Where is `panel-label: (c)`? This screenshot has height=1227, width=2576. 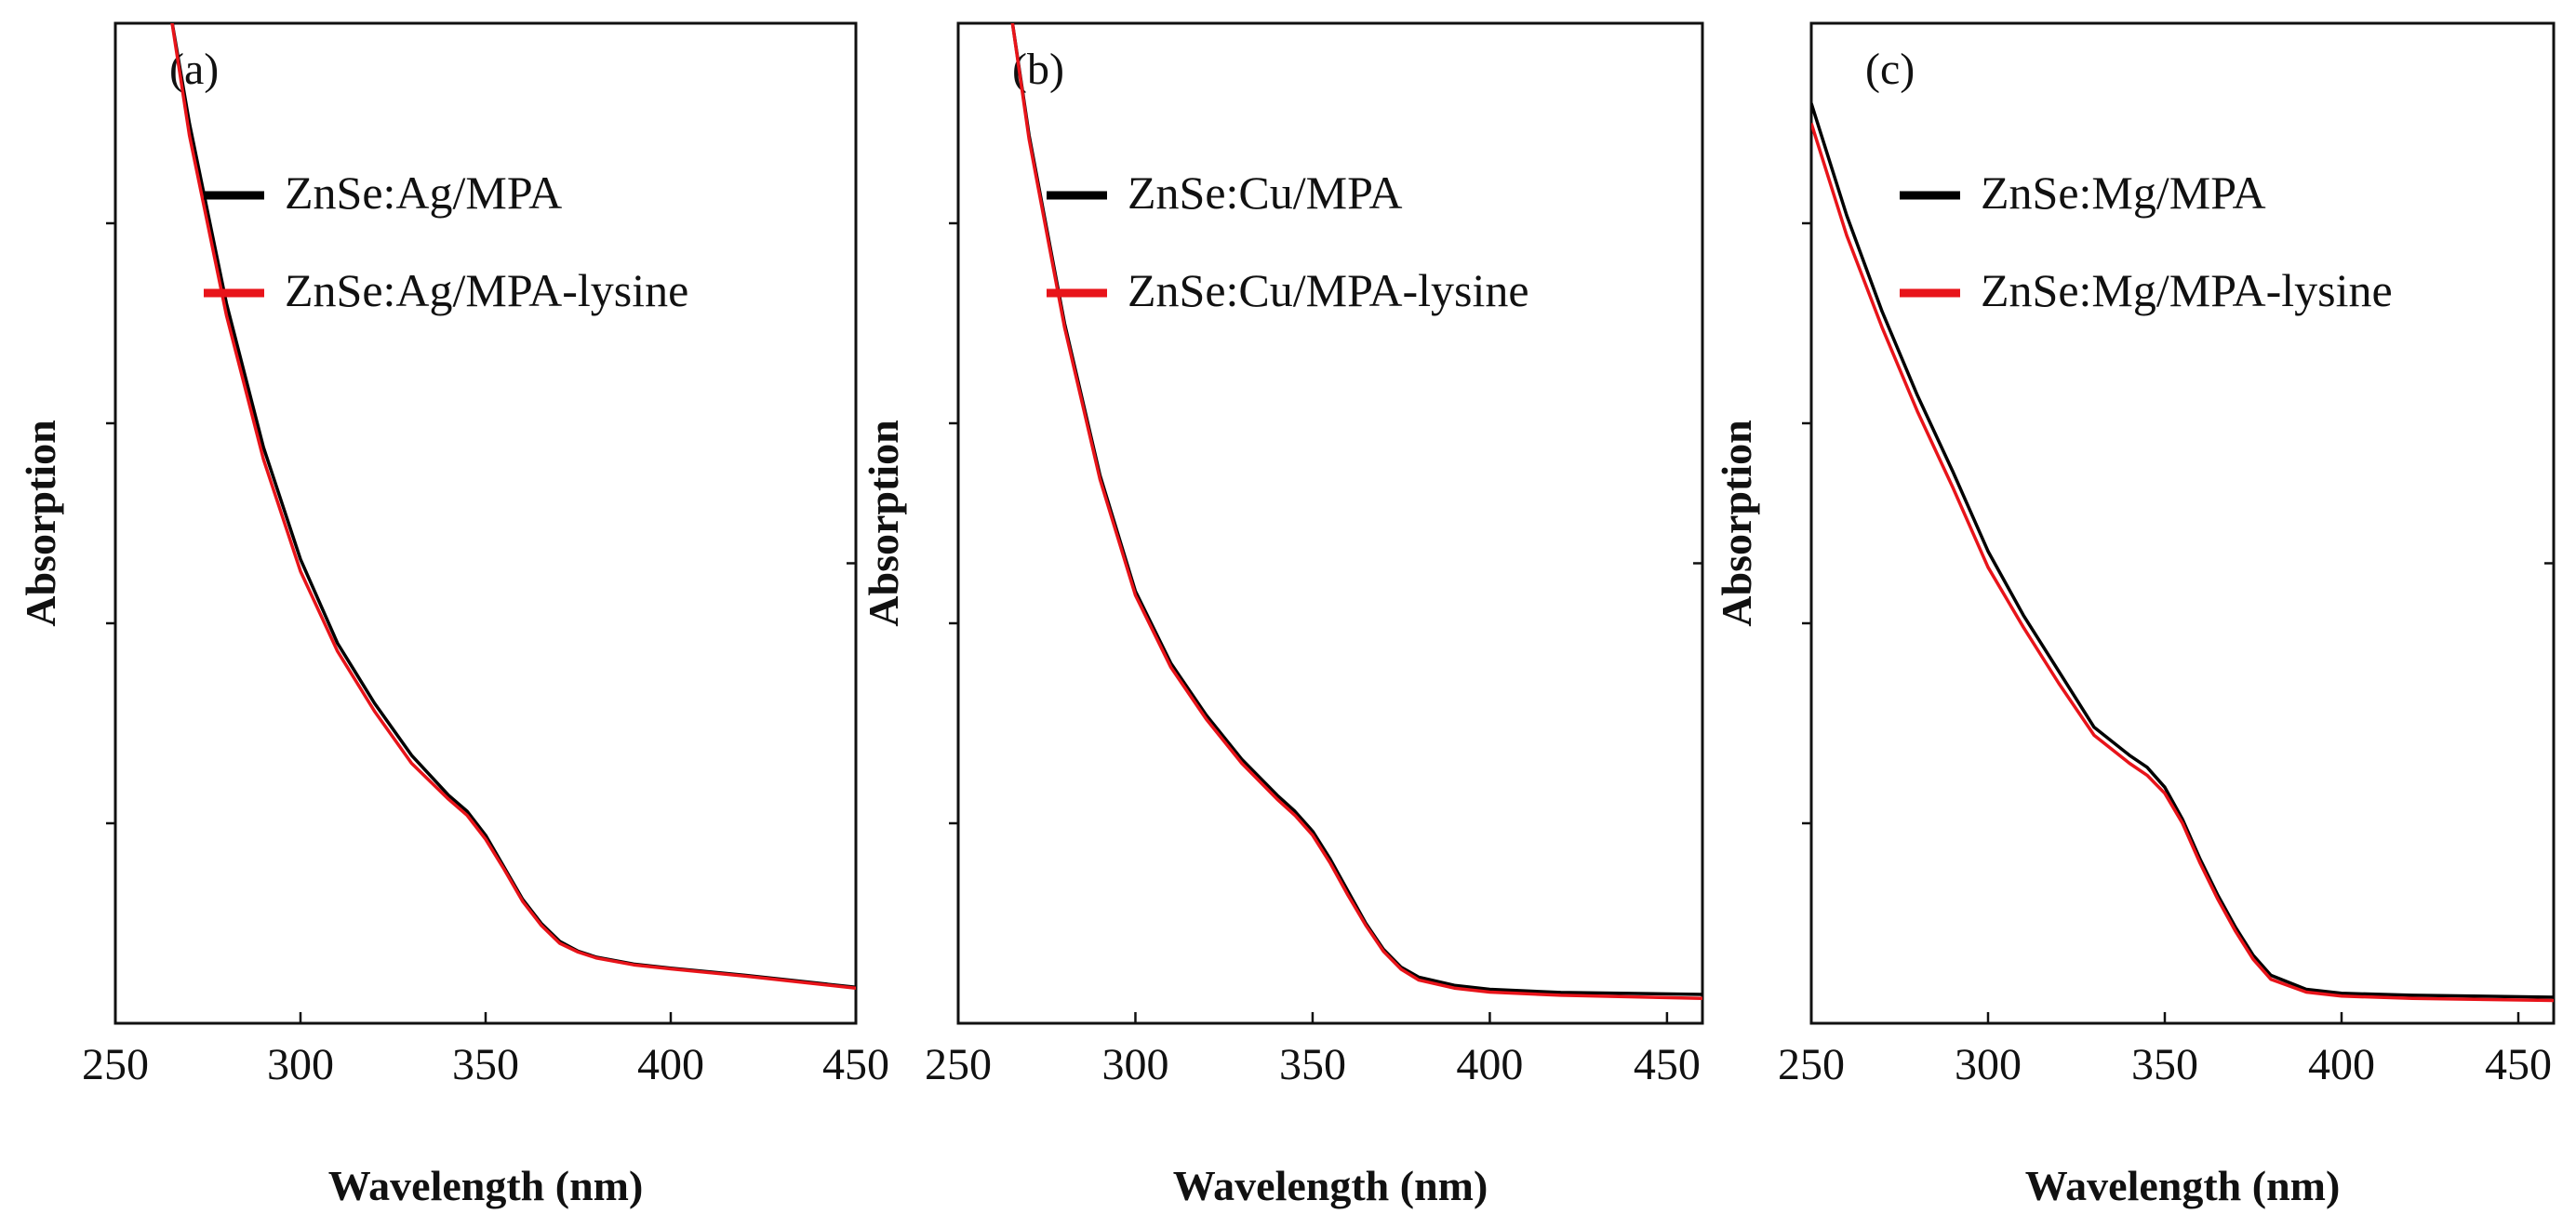
panel-label: (c) is located at coordinates (1890, 69).